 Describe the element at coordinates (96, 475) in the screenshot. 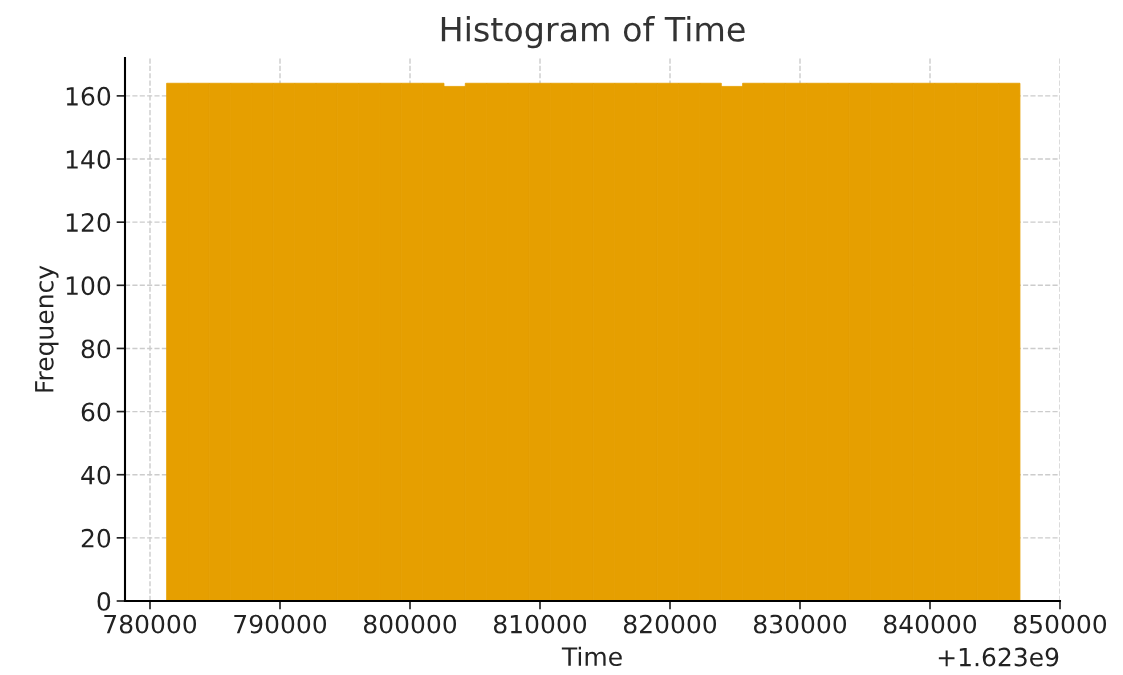

I see `y-tick-label: 40` at that location.